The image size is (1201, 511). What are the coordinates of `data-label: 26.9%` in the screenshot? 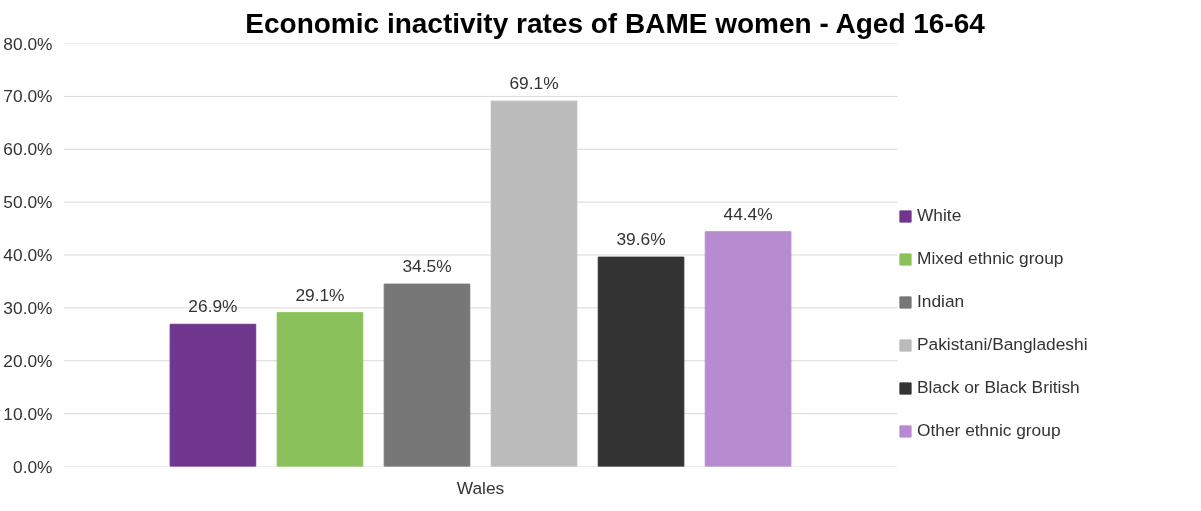 It's located at (213, 306).